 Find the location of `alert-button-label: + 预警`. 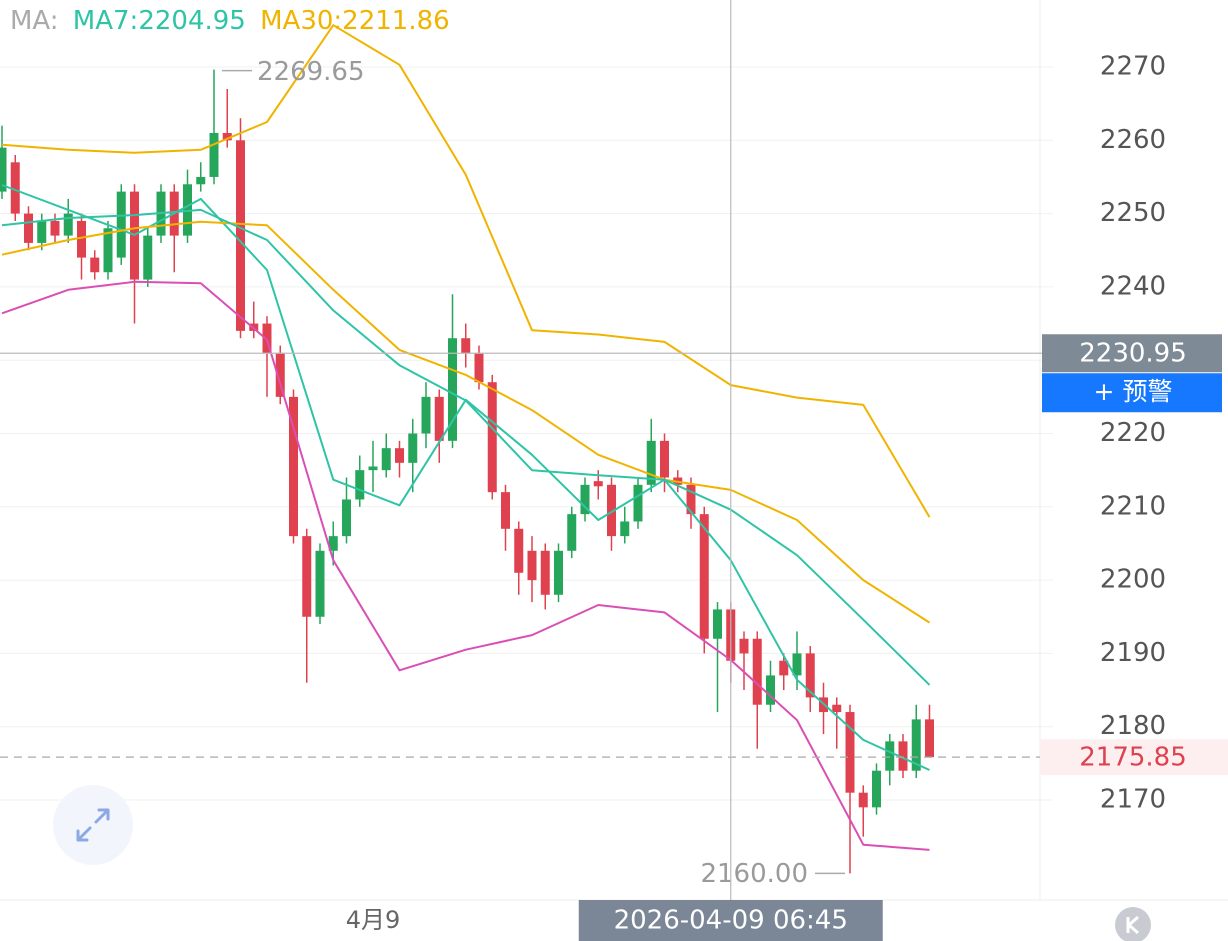

alert-button-label: + 预警 is located at coordinates (1133, 391).